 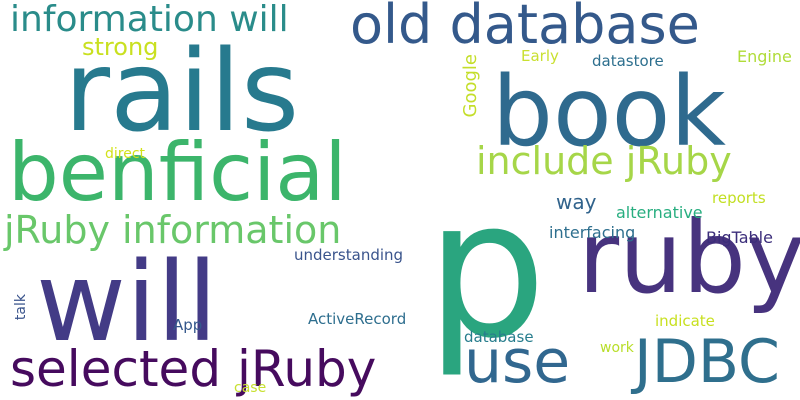 I want to click on word-jdbc: JDBC, so click(x=707, y=362).